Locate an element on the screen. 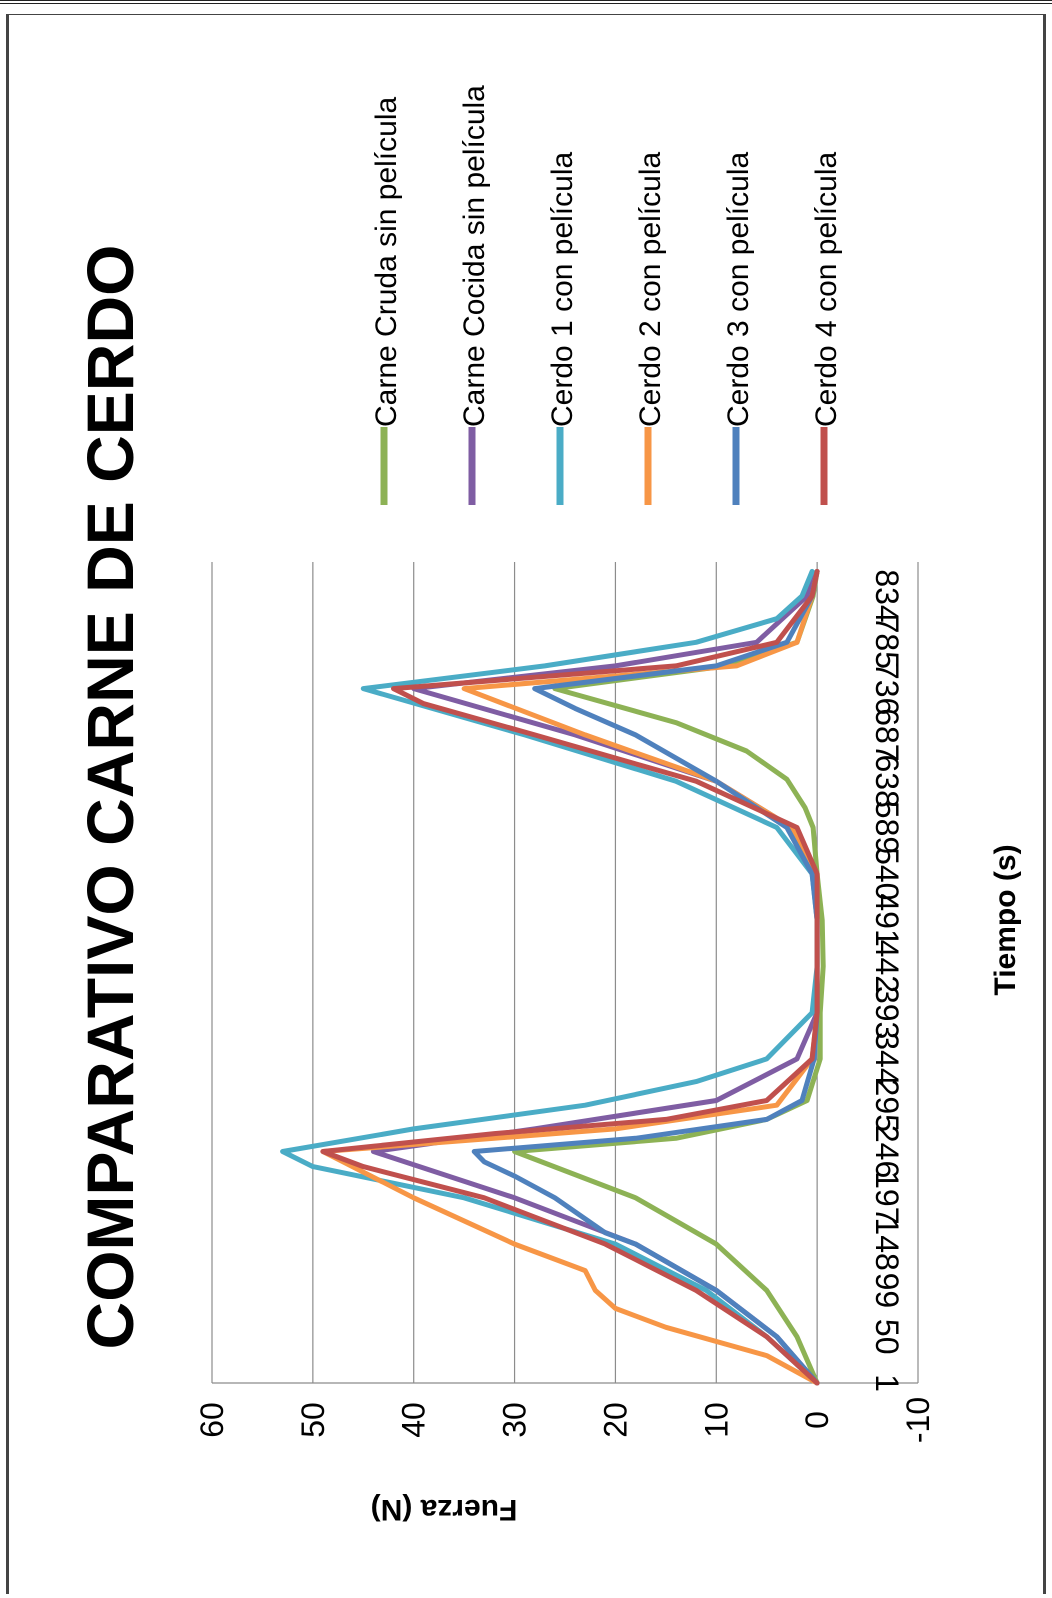 The height and width of the screenshot is (1598, 1052). x-tick-label: 197 is located at coordinates (887, 1197).